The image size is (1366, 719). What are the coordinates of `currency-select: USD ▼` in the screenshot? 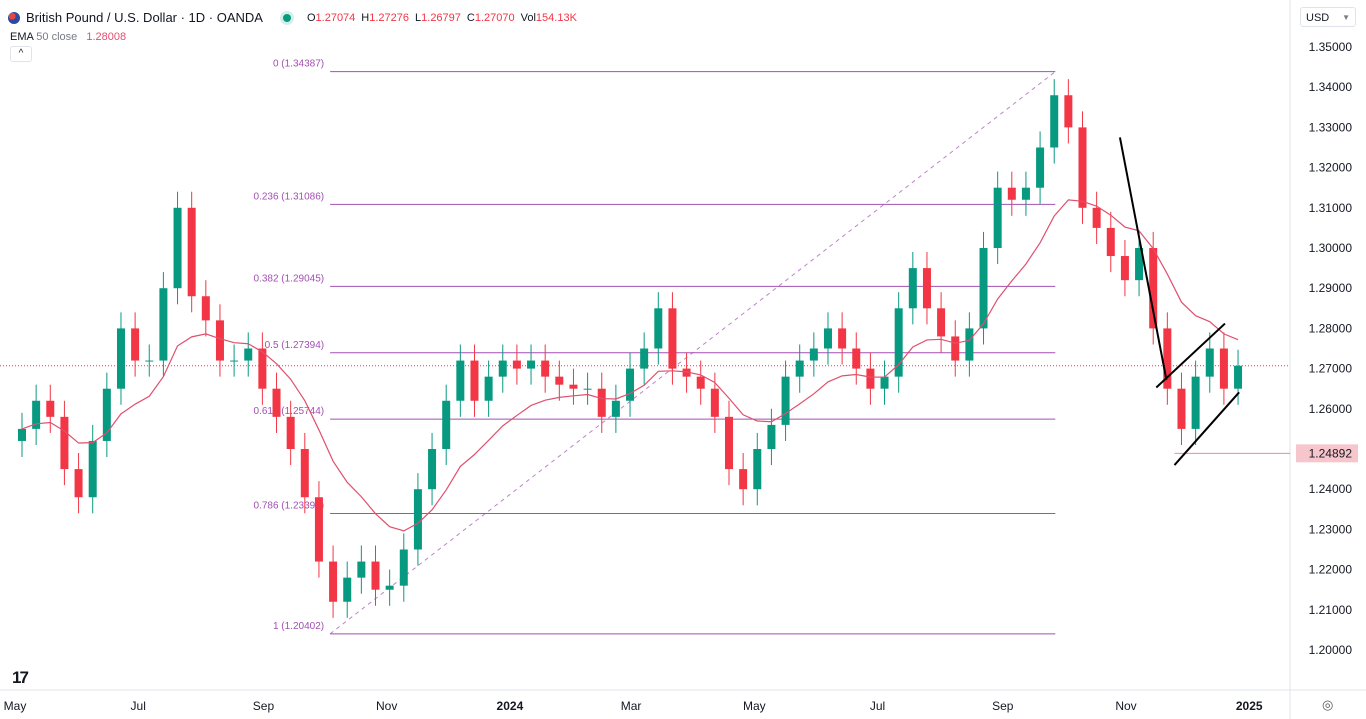 It's located at (1328, 17).